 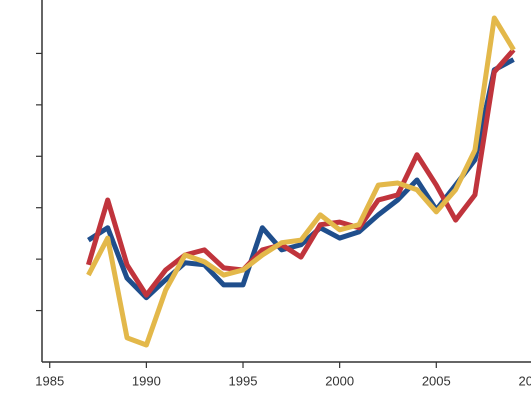 What do you see at coordinates (524, 380) in the screenshot?
I see `x-tick-label: 2010` at bounding box center [524, 380].